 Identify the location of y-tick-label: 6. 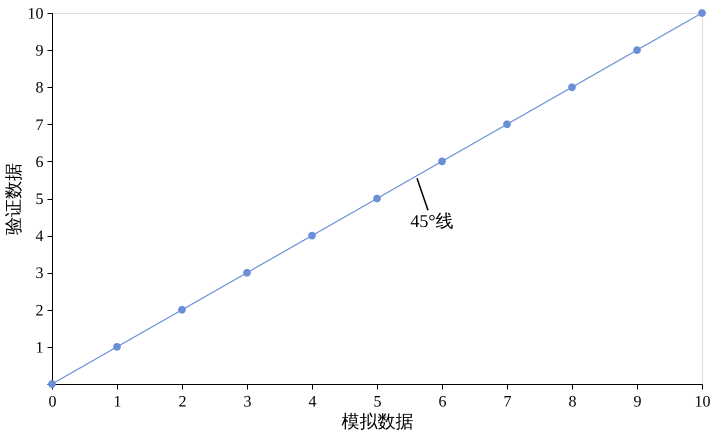
(40, 162).